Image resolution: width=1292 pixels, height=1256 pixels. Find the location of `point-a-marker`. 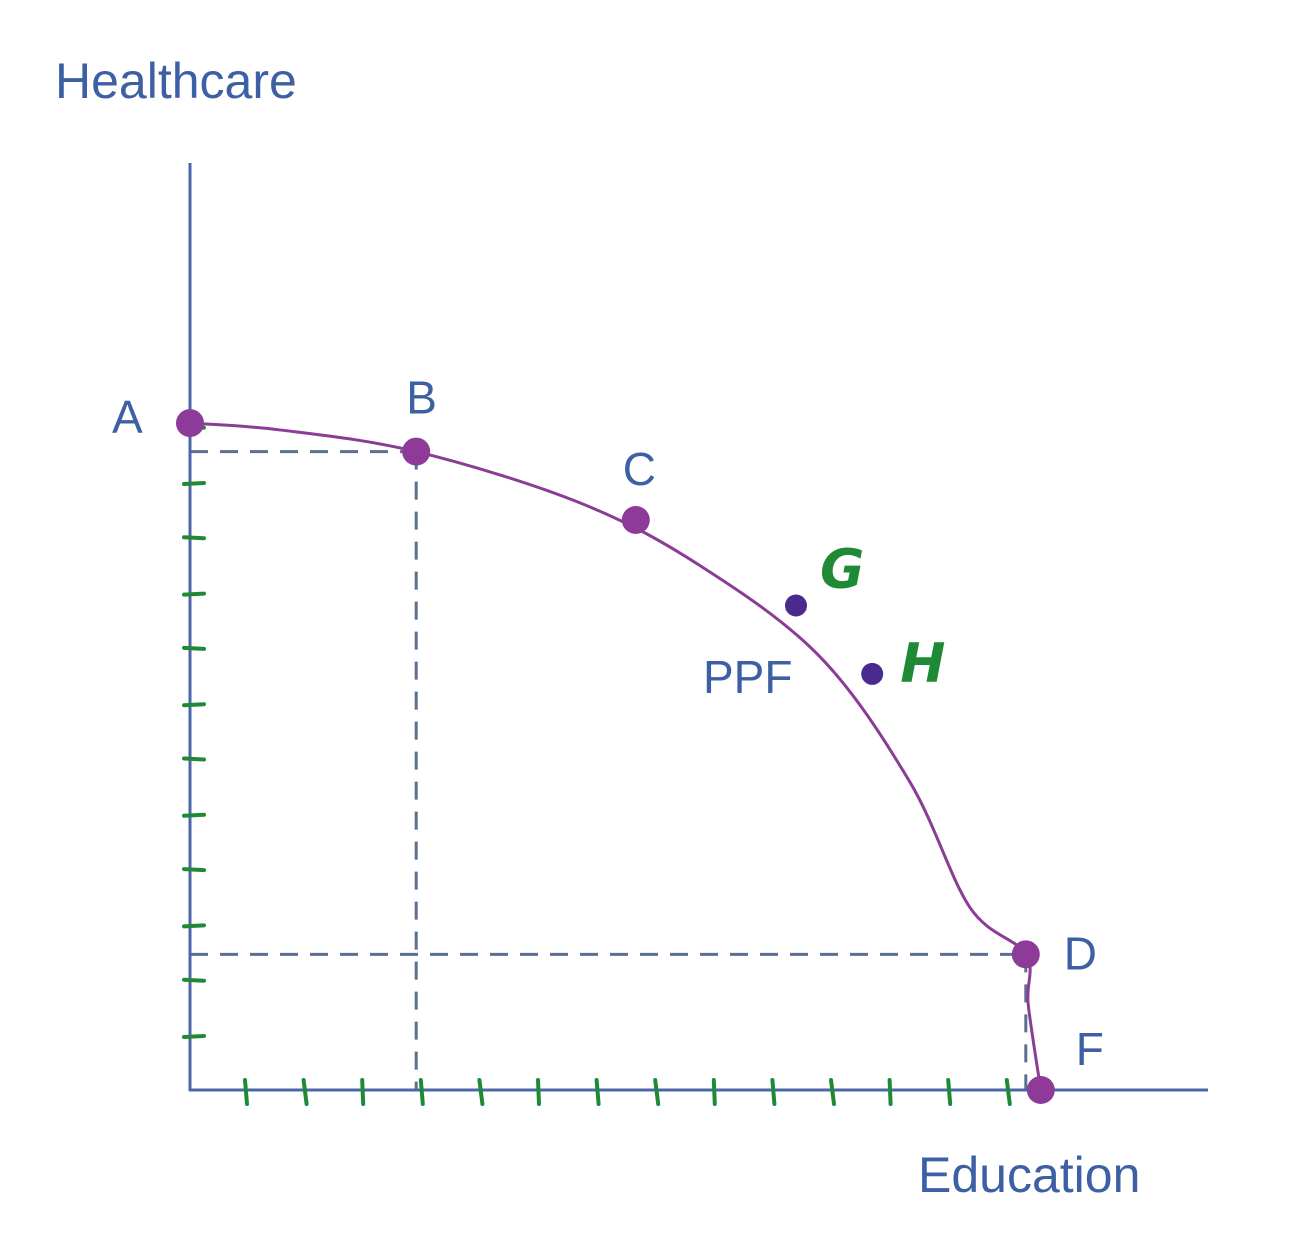

point-a-marker is located at coordinates (190, 423).